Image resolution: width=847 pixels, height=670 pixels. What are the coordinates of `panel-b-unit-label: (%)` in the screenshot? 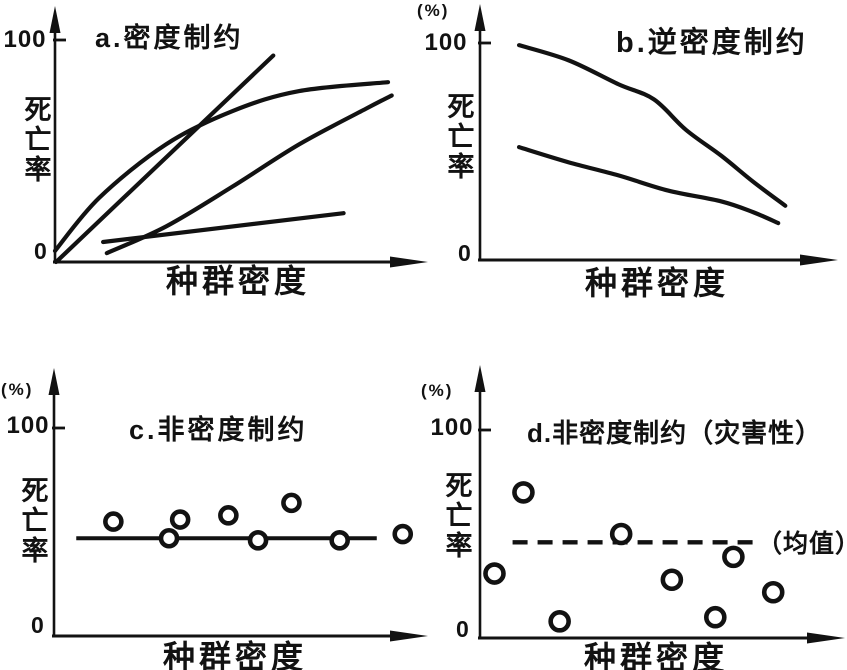 It's located at (433, 10).